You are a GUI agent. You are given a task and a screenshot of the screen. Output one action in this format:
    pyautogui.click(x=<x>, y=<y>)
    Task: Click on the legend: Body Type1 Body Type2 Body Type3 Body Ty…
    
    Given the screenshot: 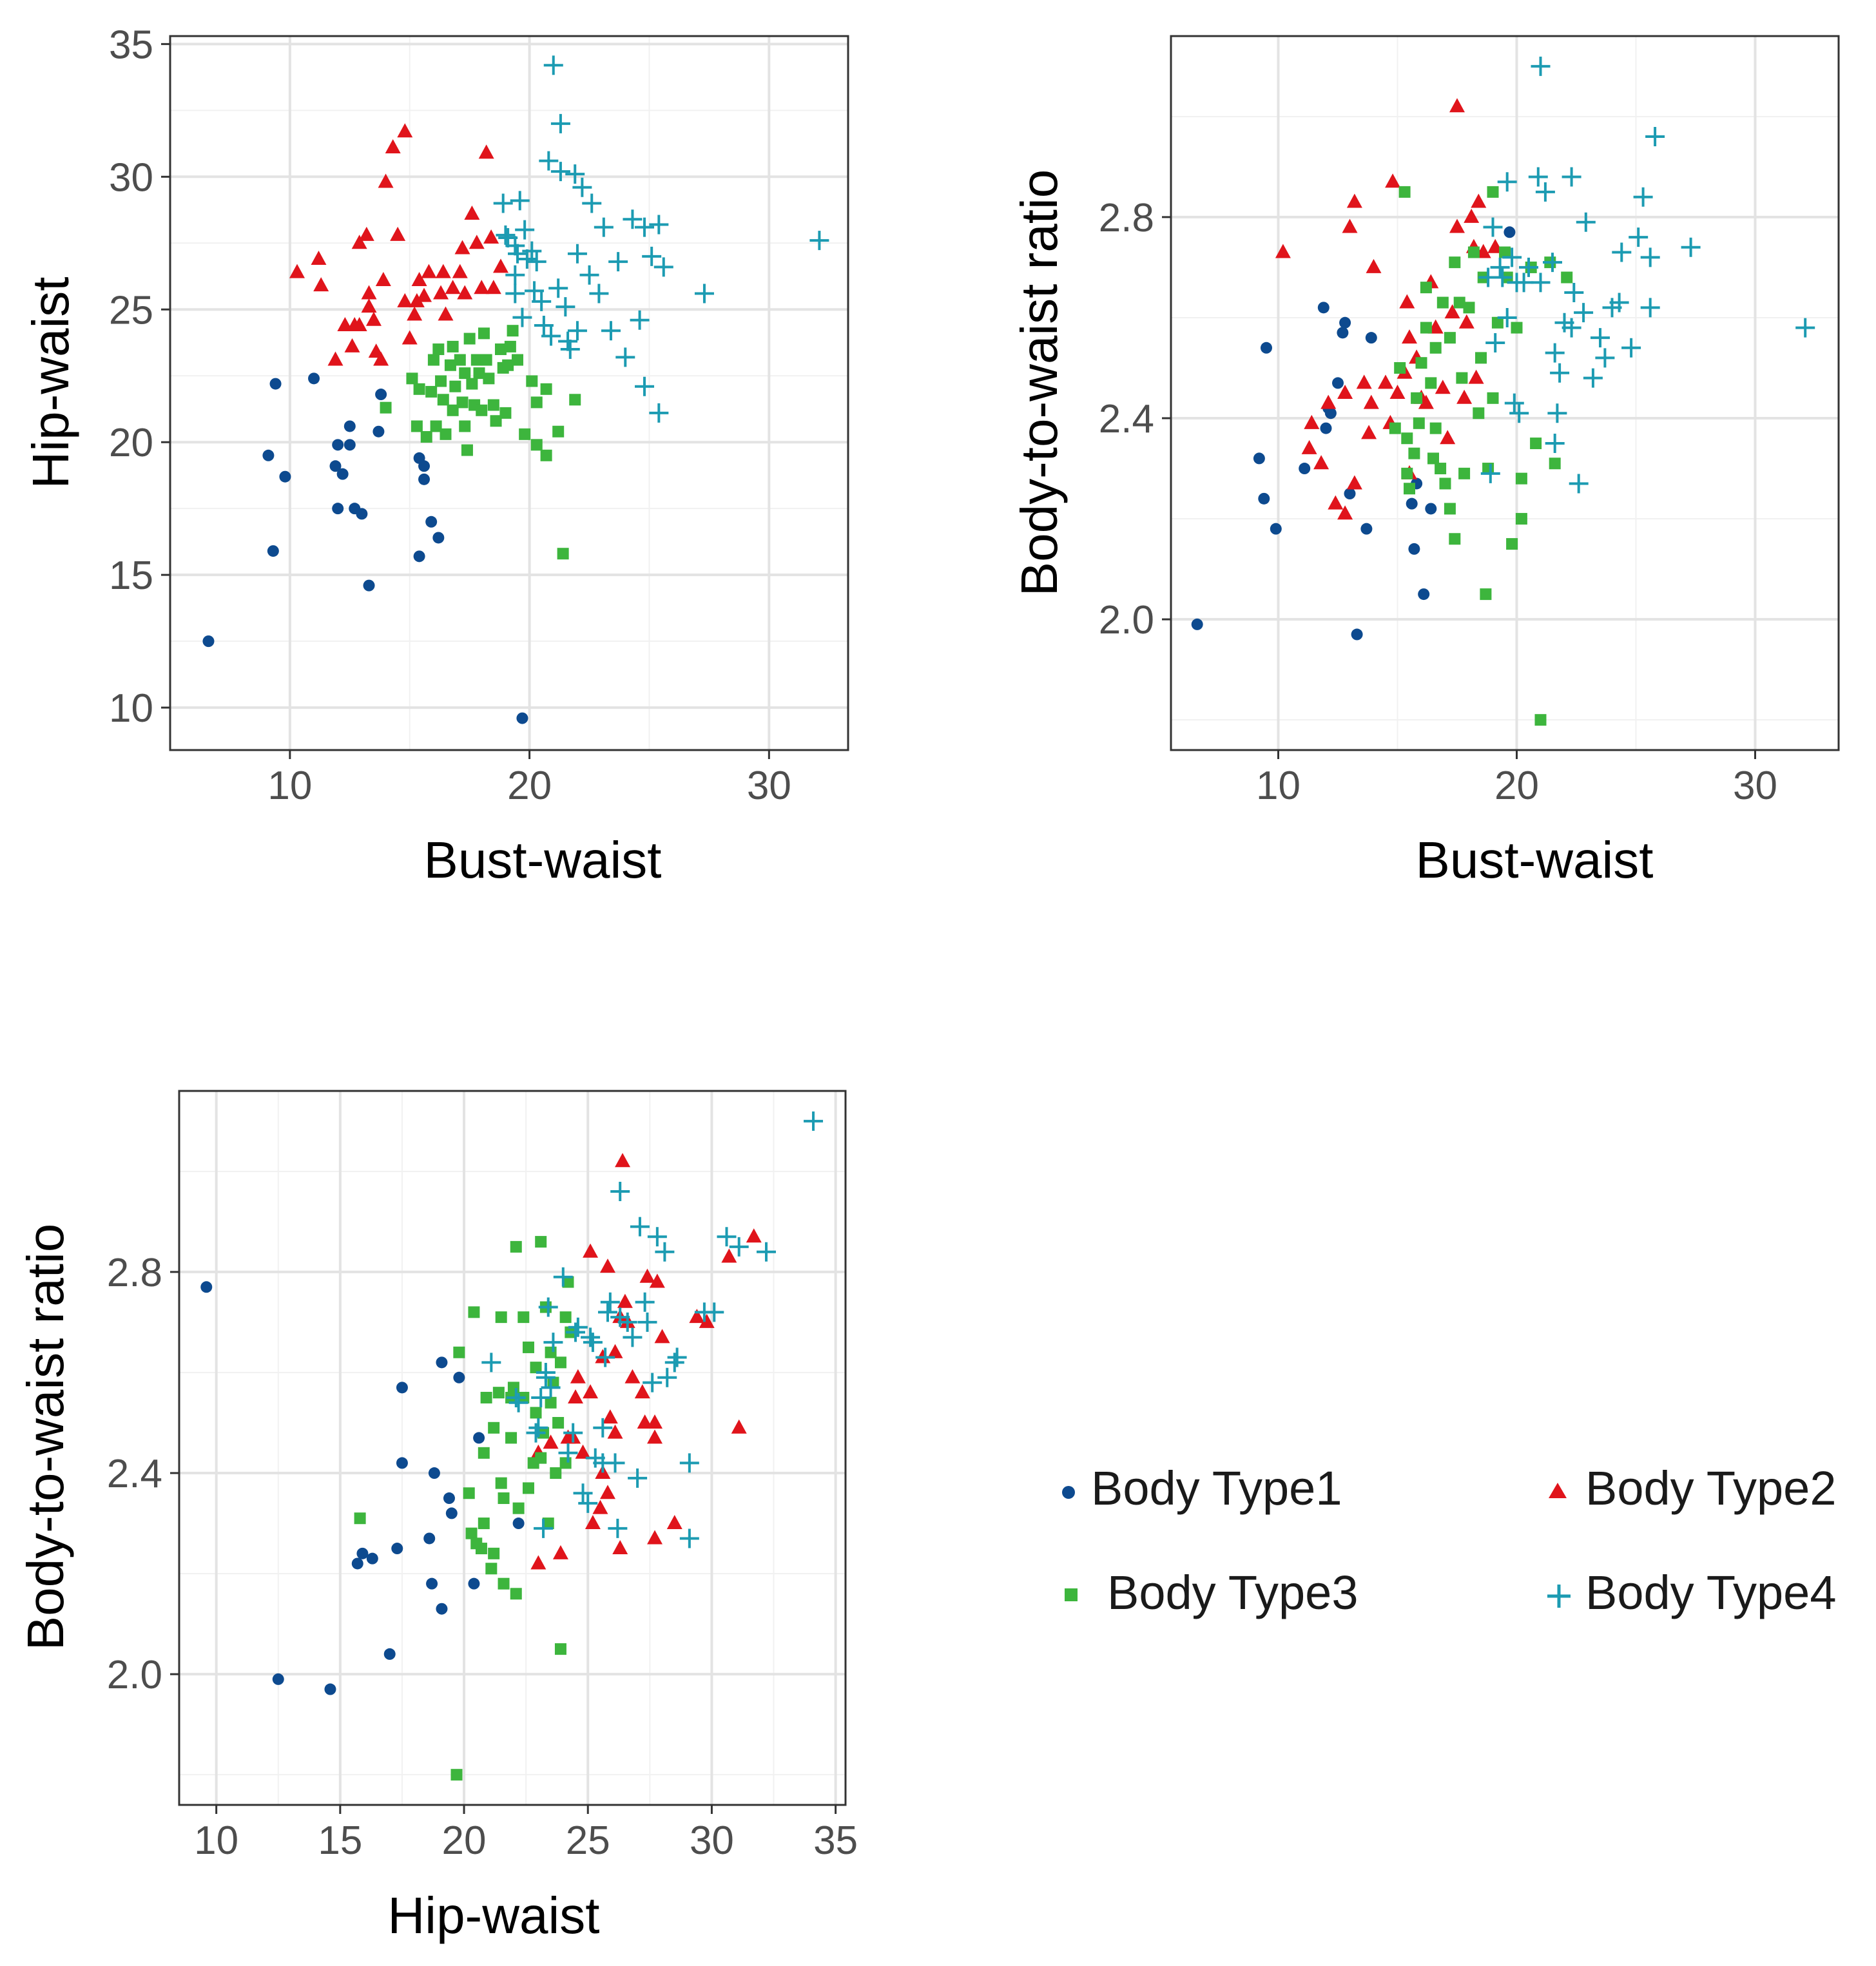 What is the action you would take?
    pyautogui.click(x=1449, y=1540)
    